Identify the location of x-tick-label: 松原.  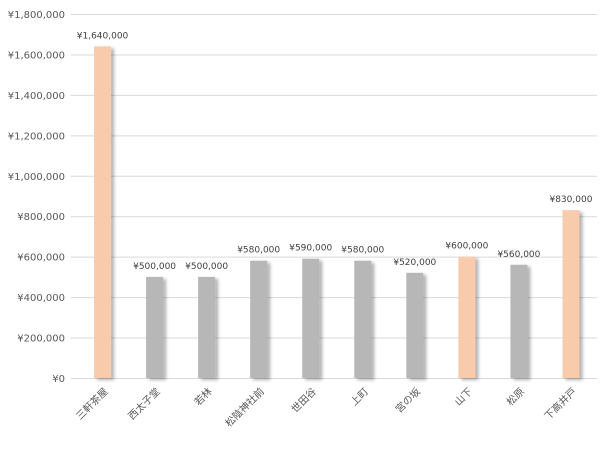
(515, 396).